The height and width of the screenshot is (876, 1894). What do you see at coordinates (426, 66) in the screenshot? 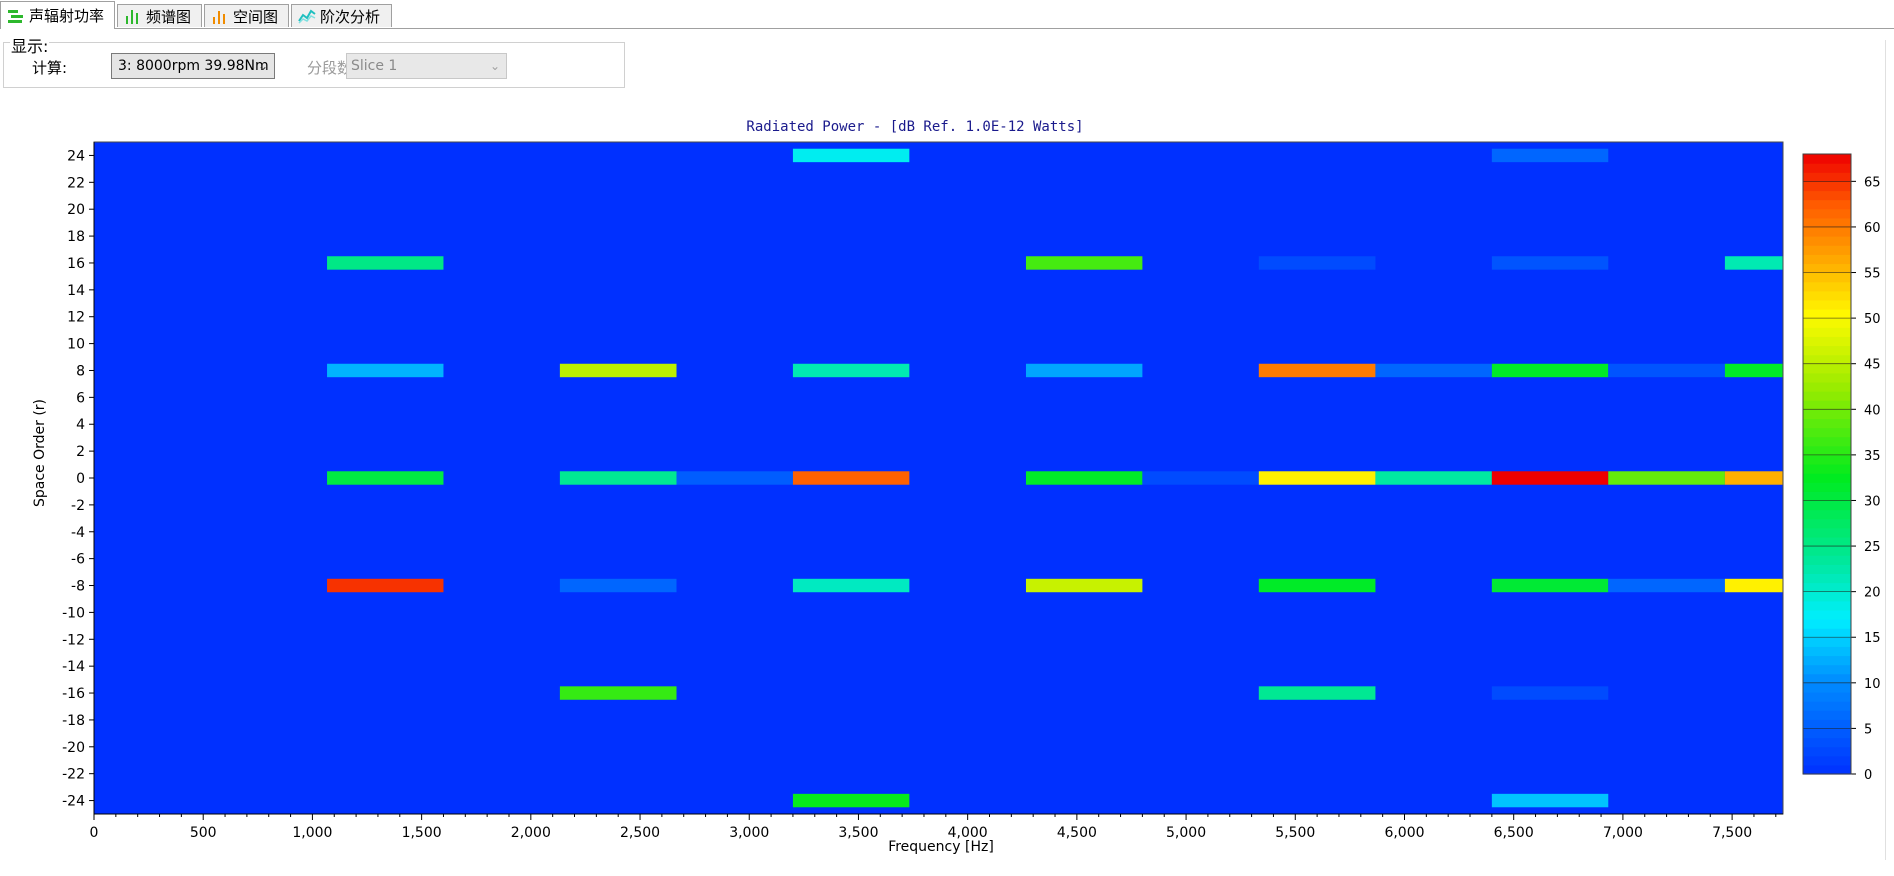
I see `slice-select: Slice 1 ⌄` at bounding box center [426, 66].